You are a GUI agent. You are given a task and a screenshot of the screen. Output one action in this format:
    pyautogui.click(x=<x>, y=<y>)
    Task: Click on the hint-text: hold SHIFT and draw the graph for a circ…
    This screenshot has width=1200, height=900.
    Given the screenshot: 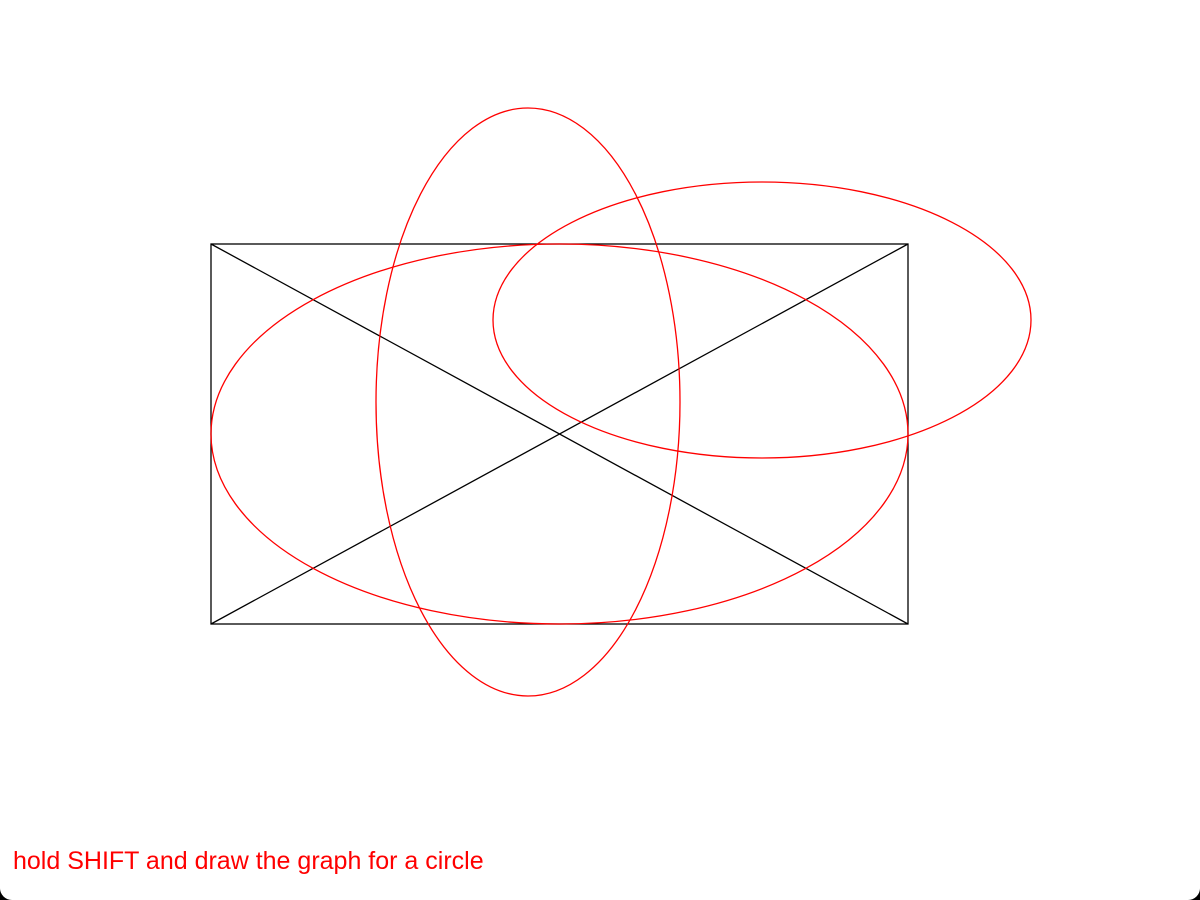 What is the action you would take?
    pyautogui.click(x=248, y=861)
    